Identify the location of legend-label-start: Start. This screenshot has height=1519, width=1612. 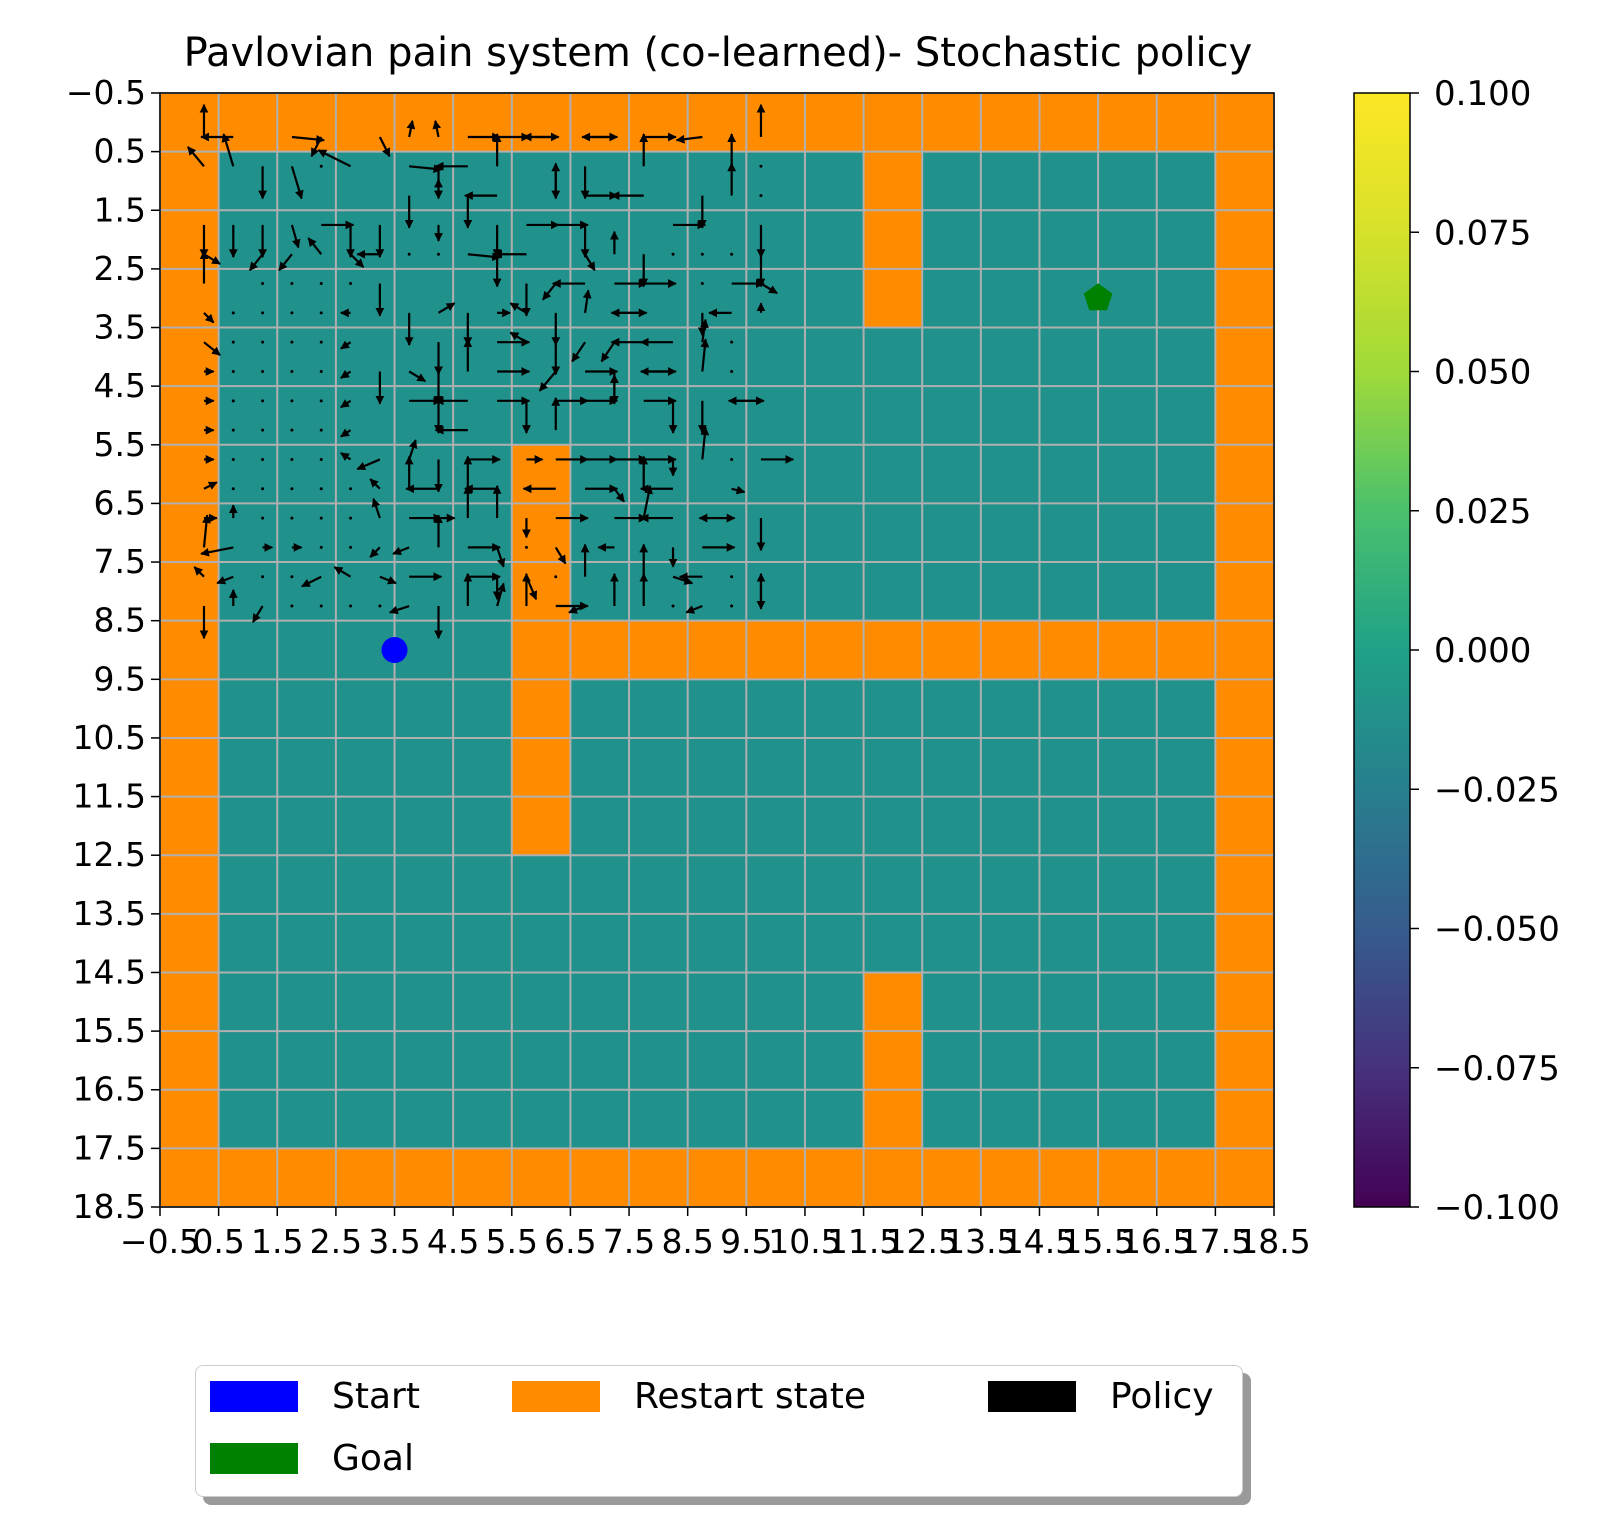
(376, 1396).